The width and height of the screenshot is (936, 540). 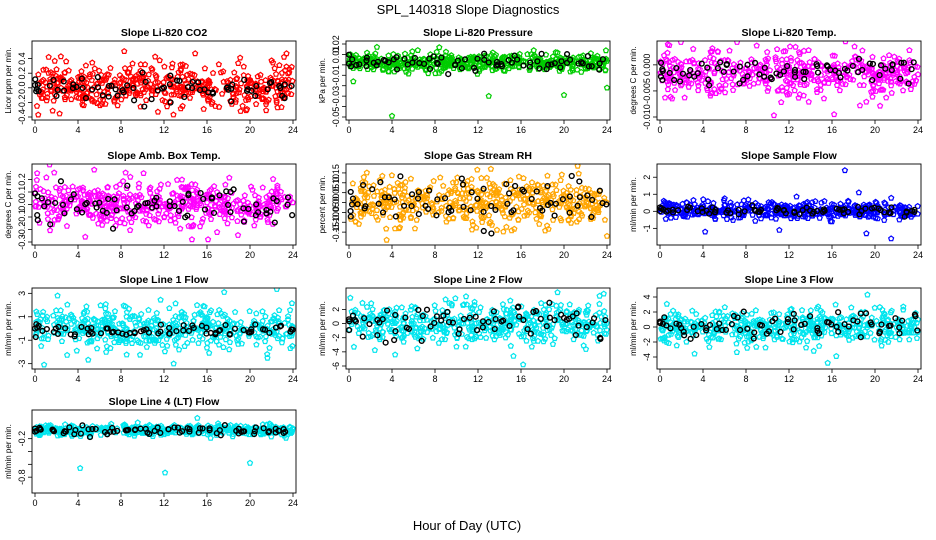 I want to click on y-tick-label: 0.4, so click(x=22, y=58).